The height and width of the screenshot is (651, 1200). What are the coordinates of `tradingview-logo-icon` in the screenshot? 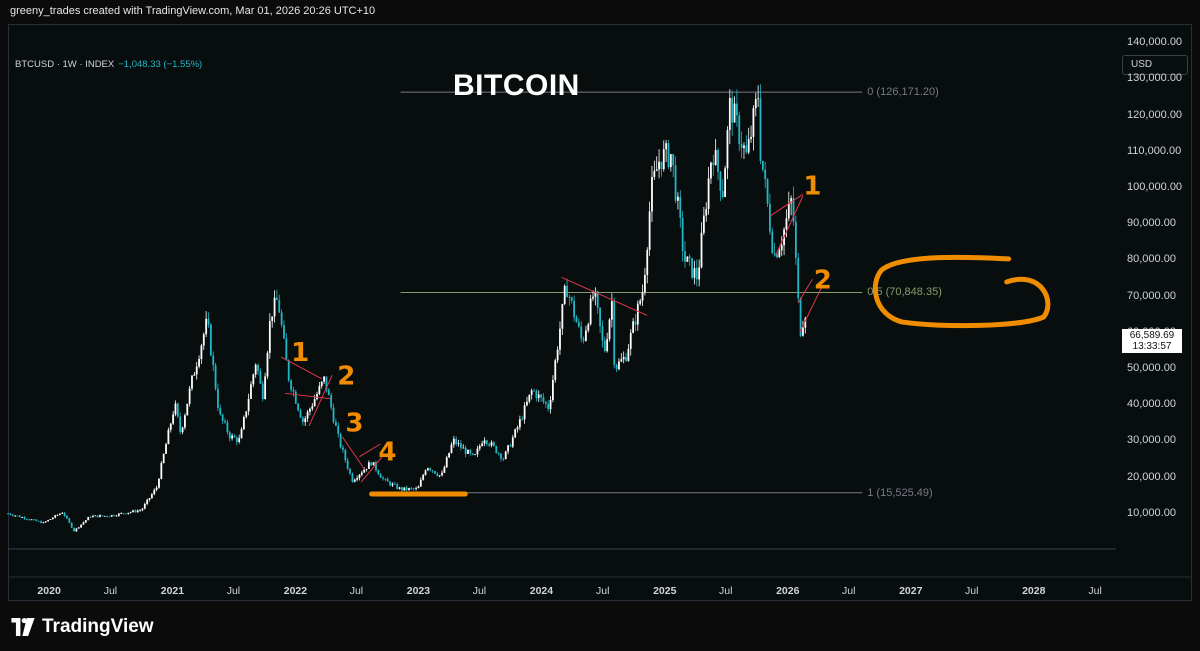 It's located at (23, 627).